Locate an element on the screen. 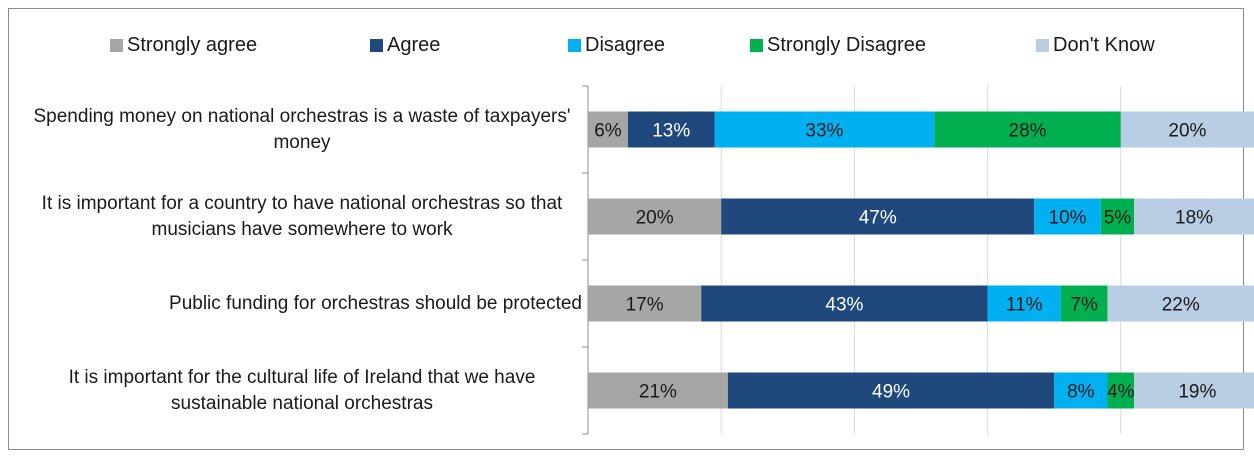 Image resolution: width=1254 pixels, height=460 pixels. legend-item: Agree is located at coordinates (405, 45).